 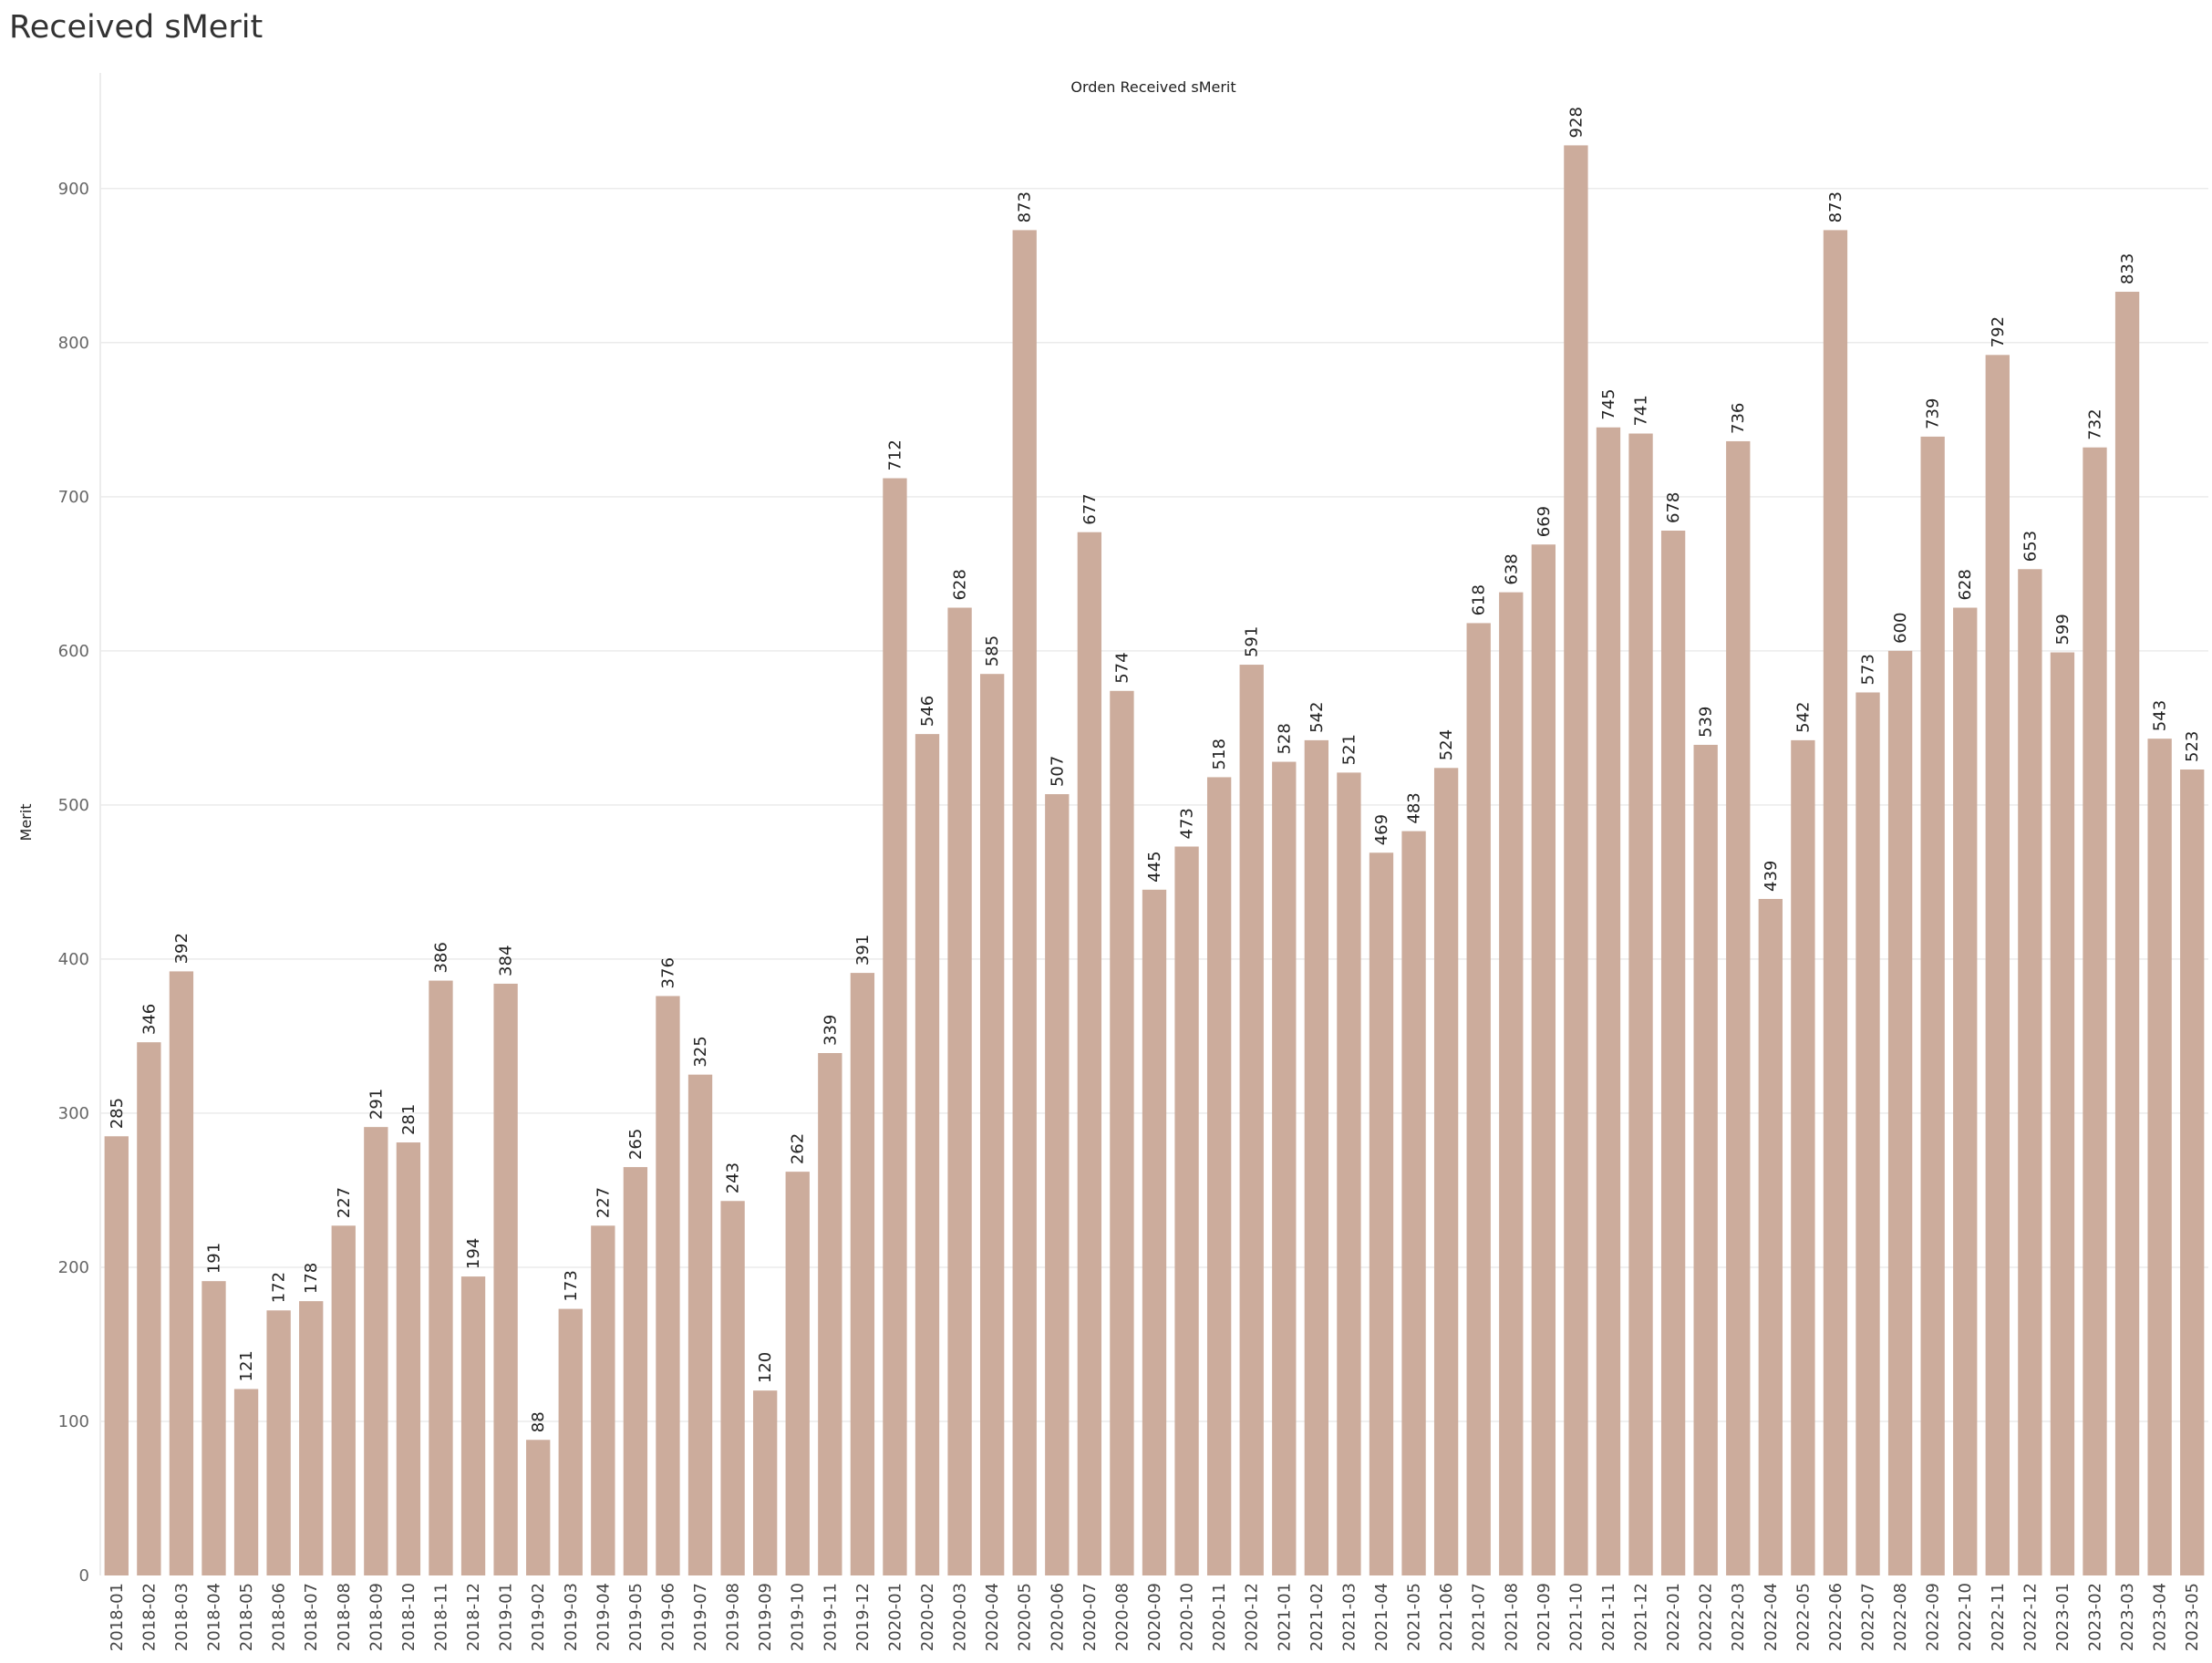 I want to click on data-label: 653, so click(x=2030, y=546).